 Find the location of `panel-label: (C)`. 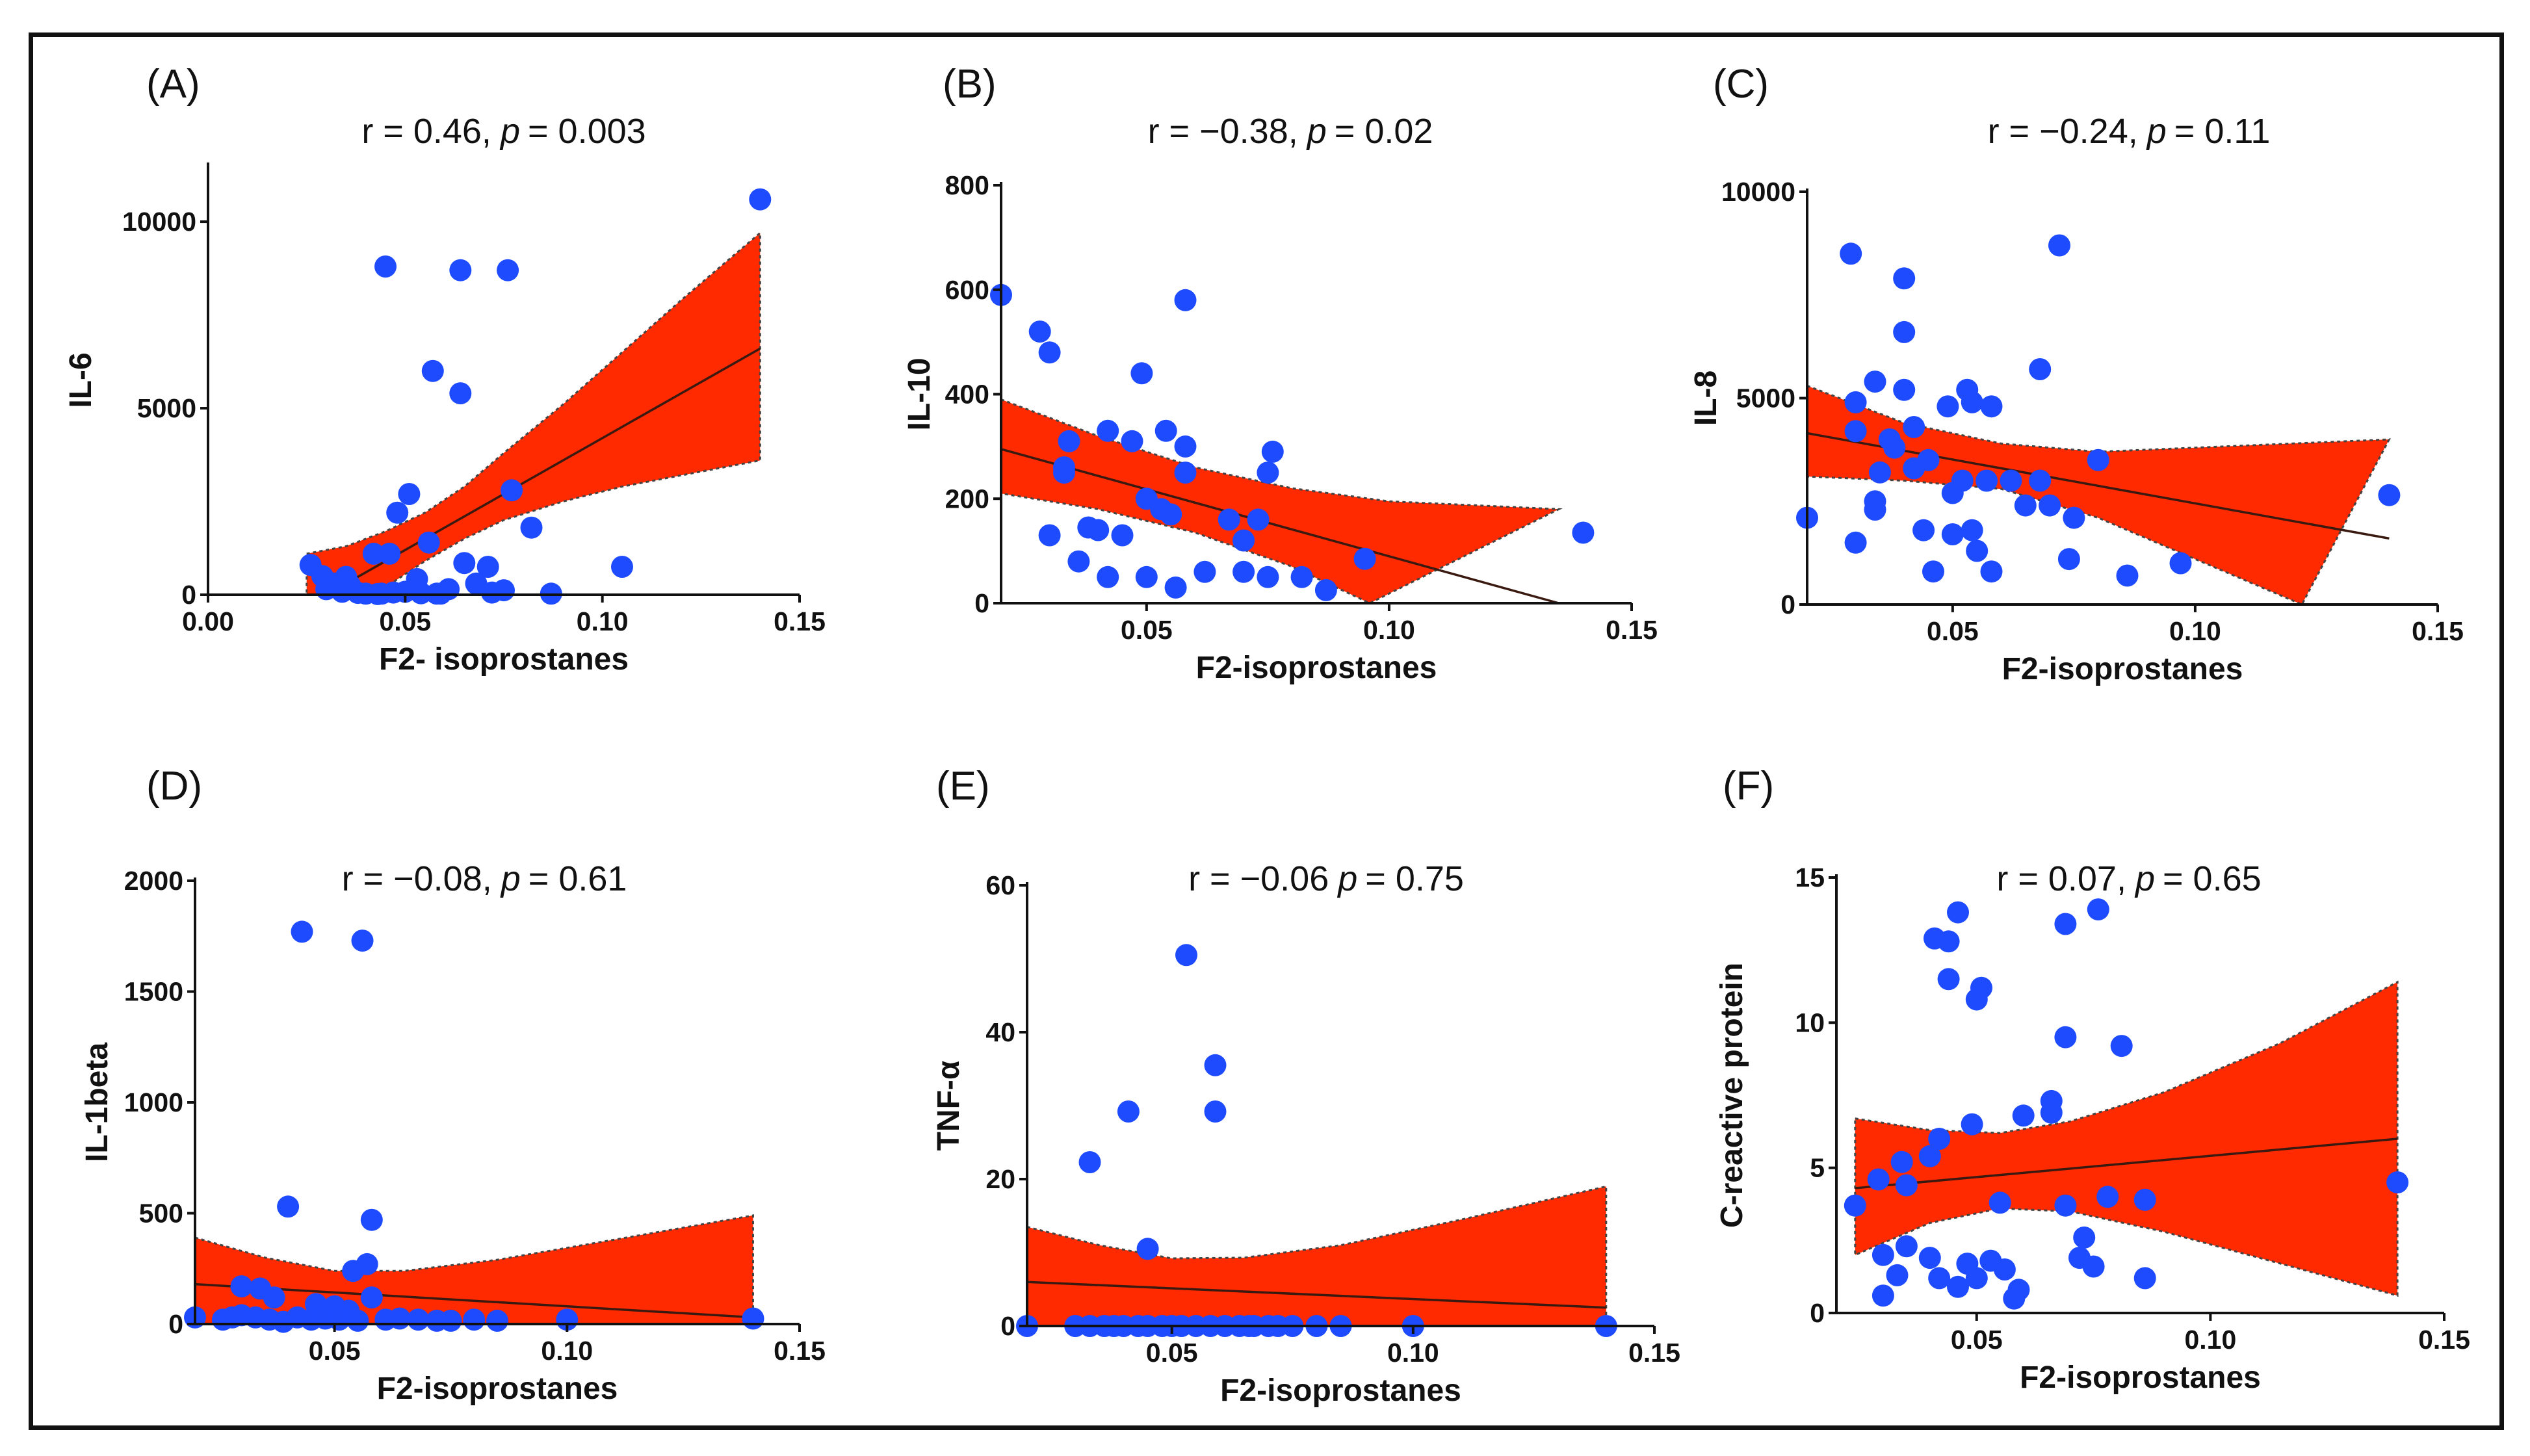

panel-label: (C) is located at coordinates (1741, 84).